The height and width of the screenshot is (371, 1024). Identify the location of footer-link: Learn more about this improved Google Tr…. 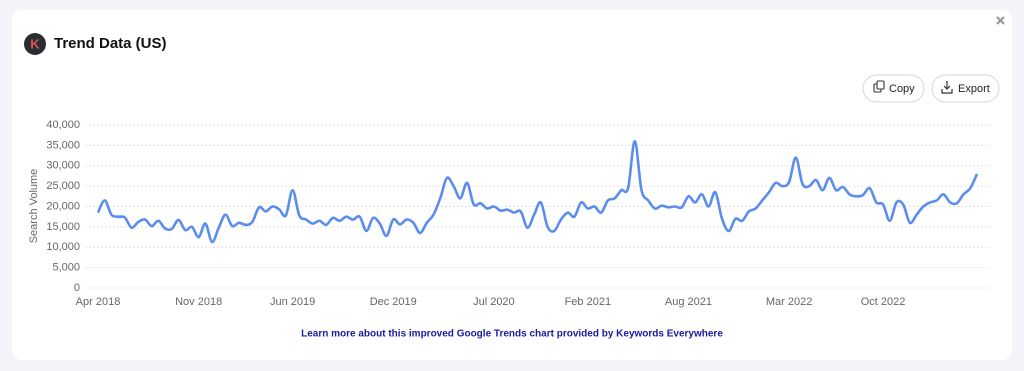
(512, 334).